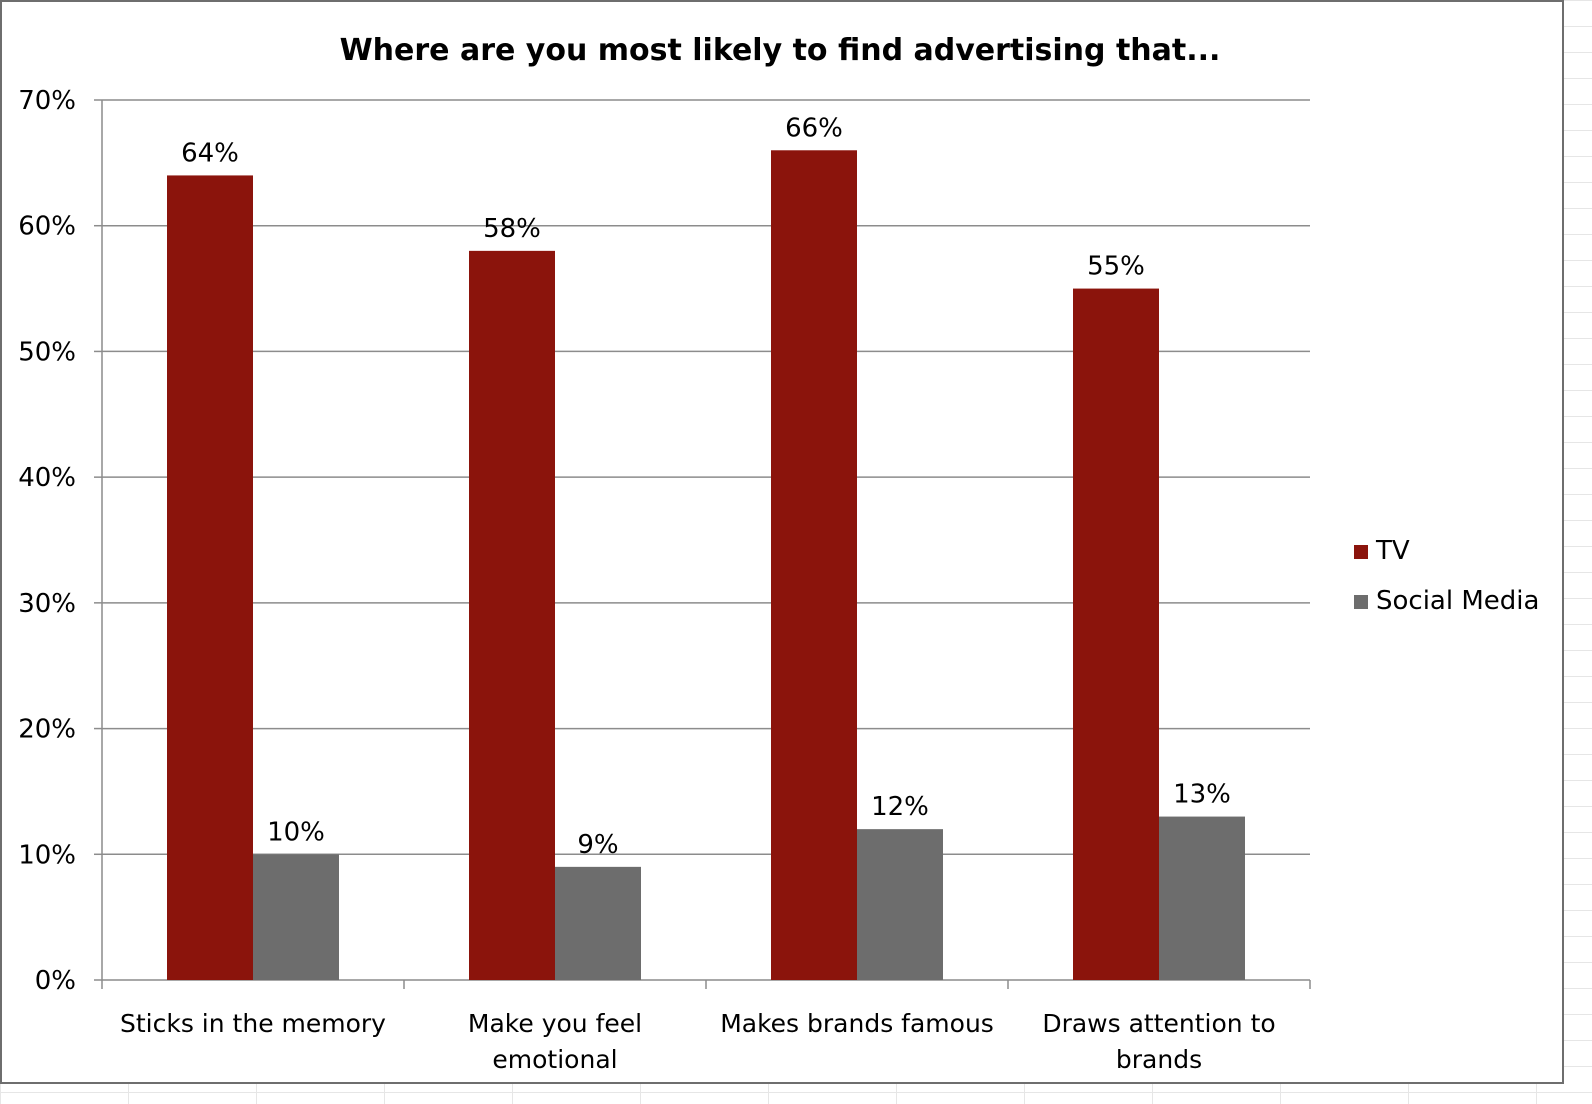 The width and height of the screenshot is (1592, 1104). I want to click on data-label: 13%, so click(1202, 795).